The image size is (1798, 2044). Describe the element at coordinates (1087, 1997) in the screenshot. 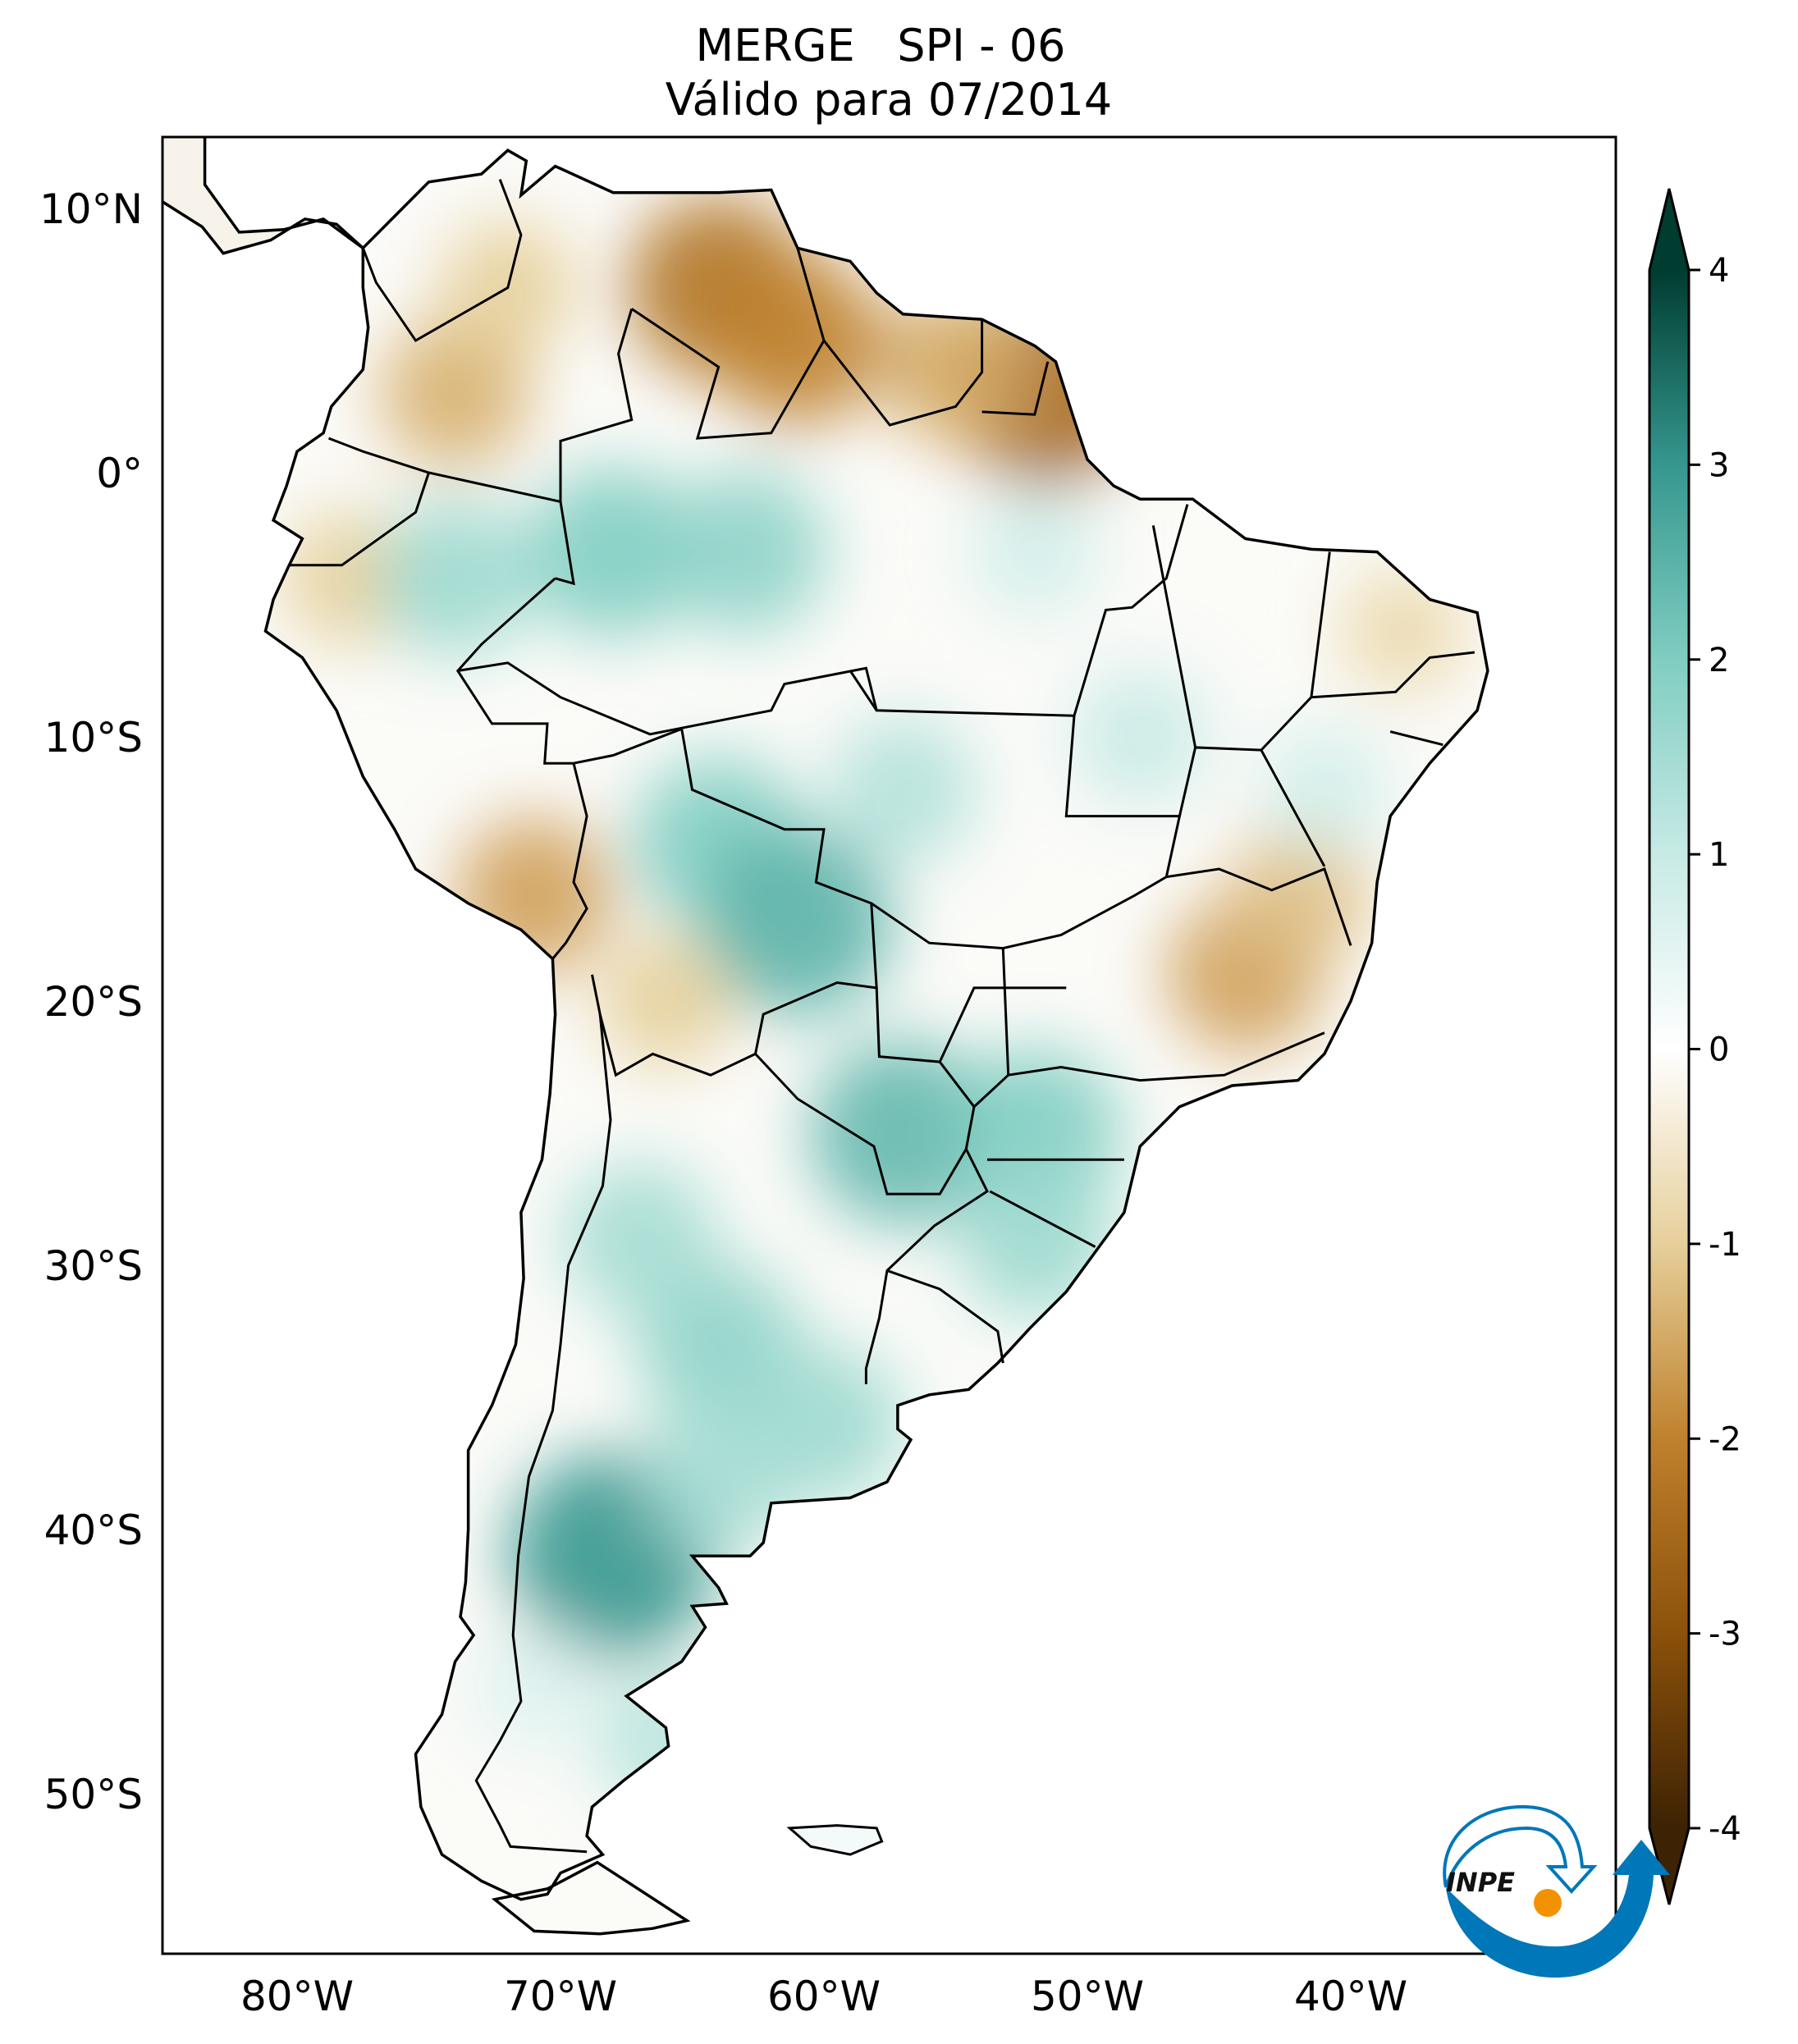

I see `x-tick-label: 50°W` at that location.